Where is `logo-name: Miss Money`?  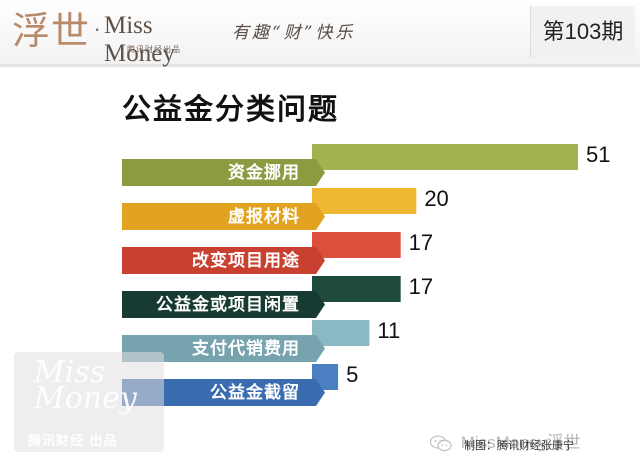
logo-name: Miss Money is located at coordinates (139, 39).